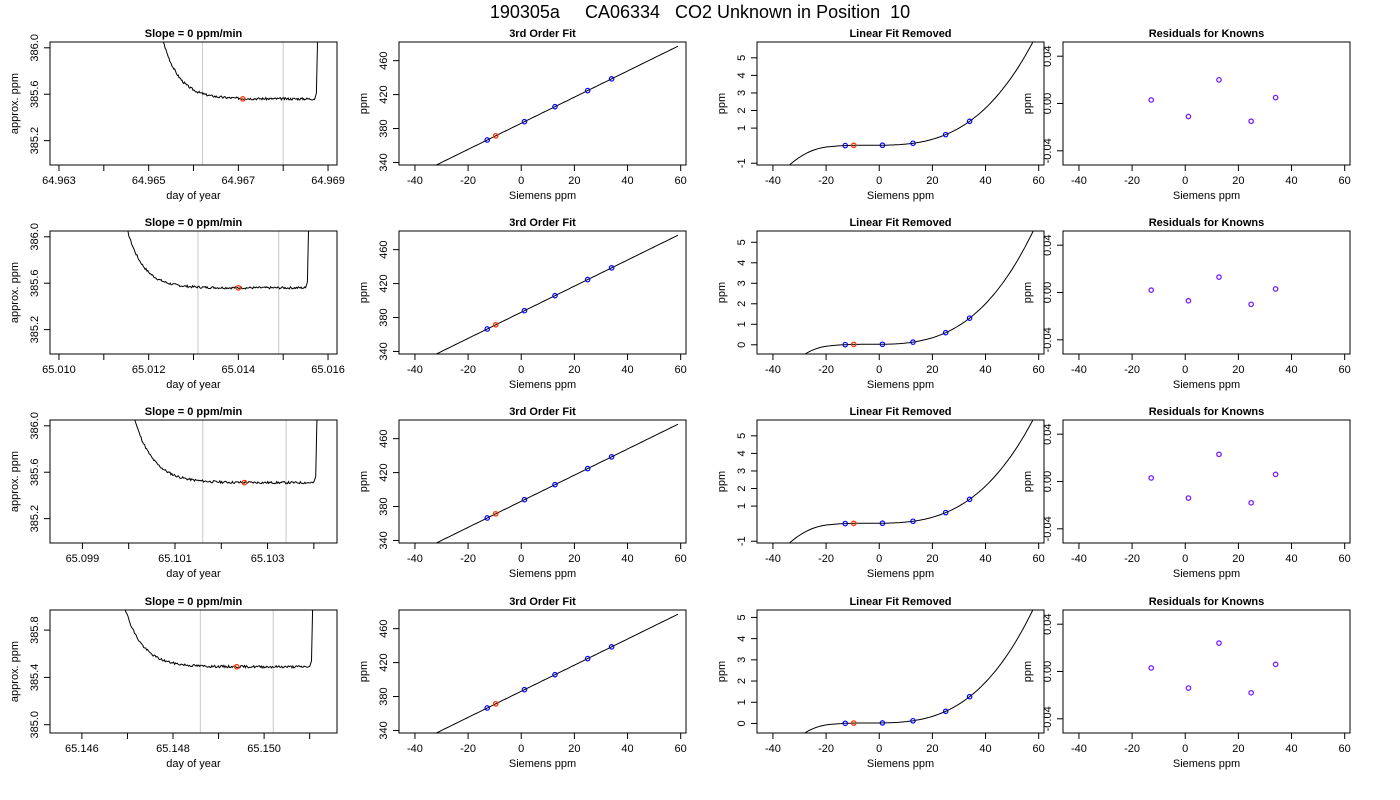 The height and width of the screenshot is (800, 1400). Describe the element at coordinates (384, 351) in the screenshot. I see `y-tick-label: 340` at that location.